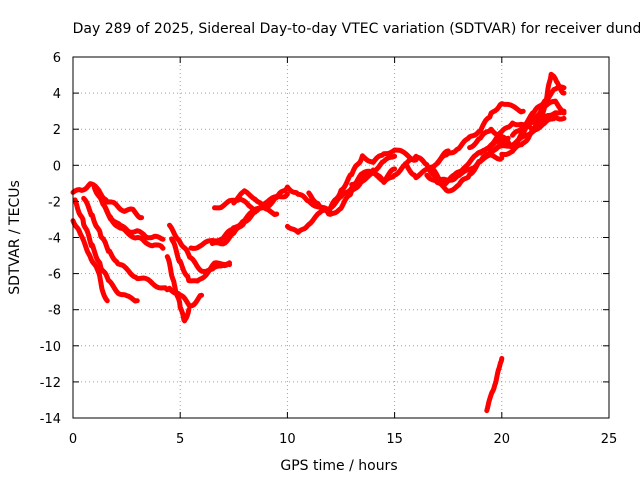 The image size is (640, 480). What do you see at coordinates (338, 466) in the screenshot?
I see `x-axis-title: GPS time / hours` at bounding box center [338, 466].